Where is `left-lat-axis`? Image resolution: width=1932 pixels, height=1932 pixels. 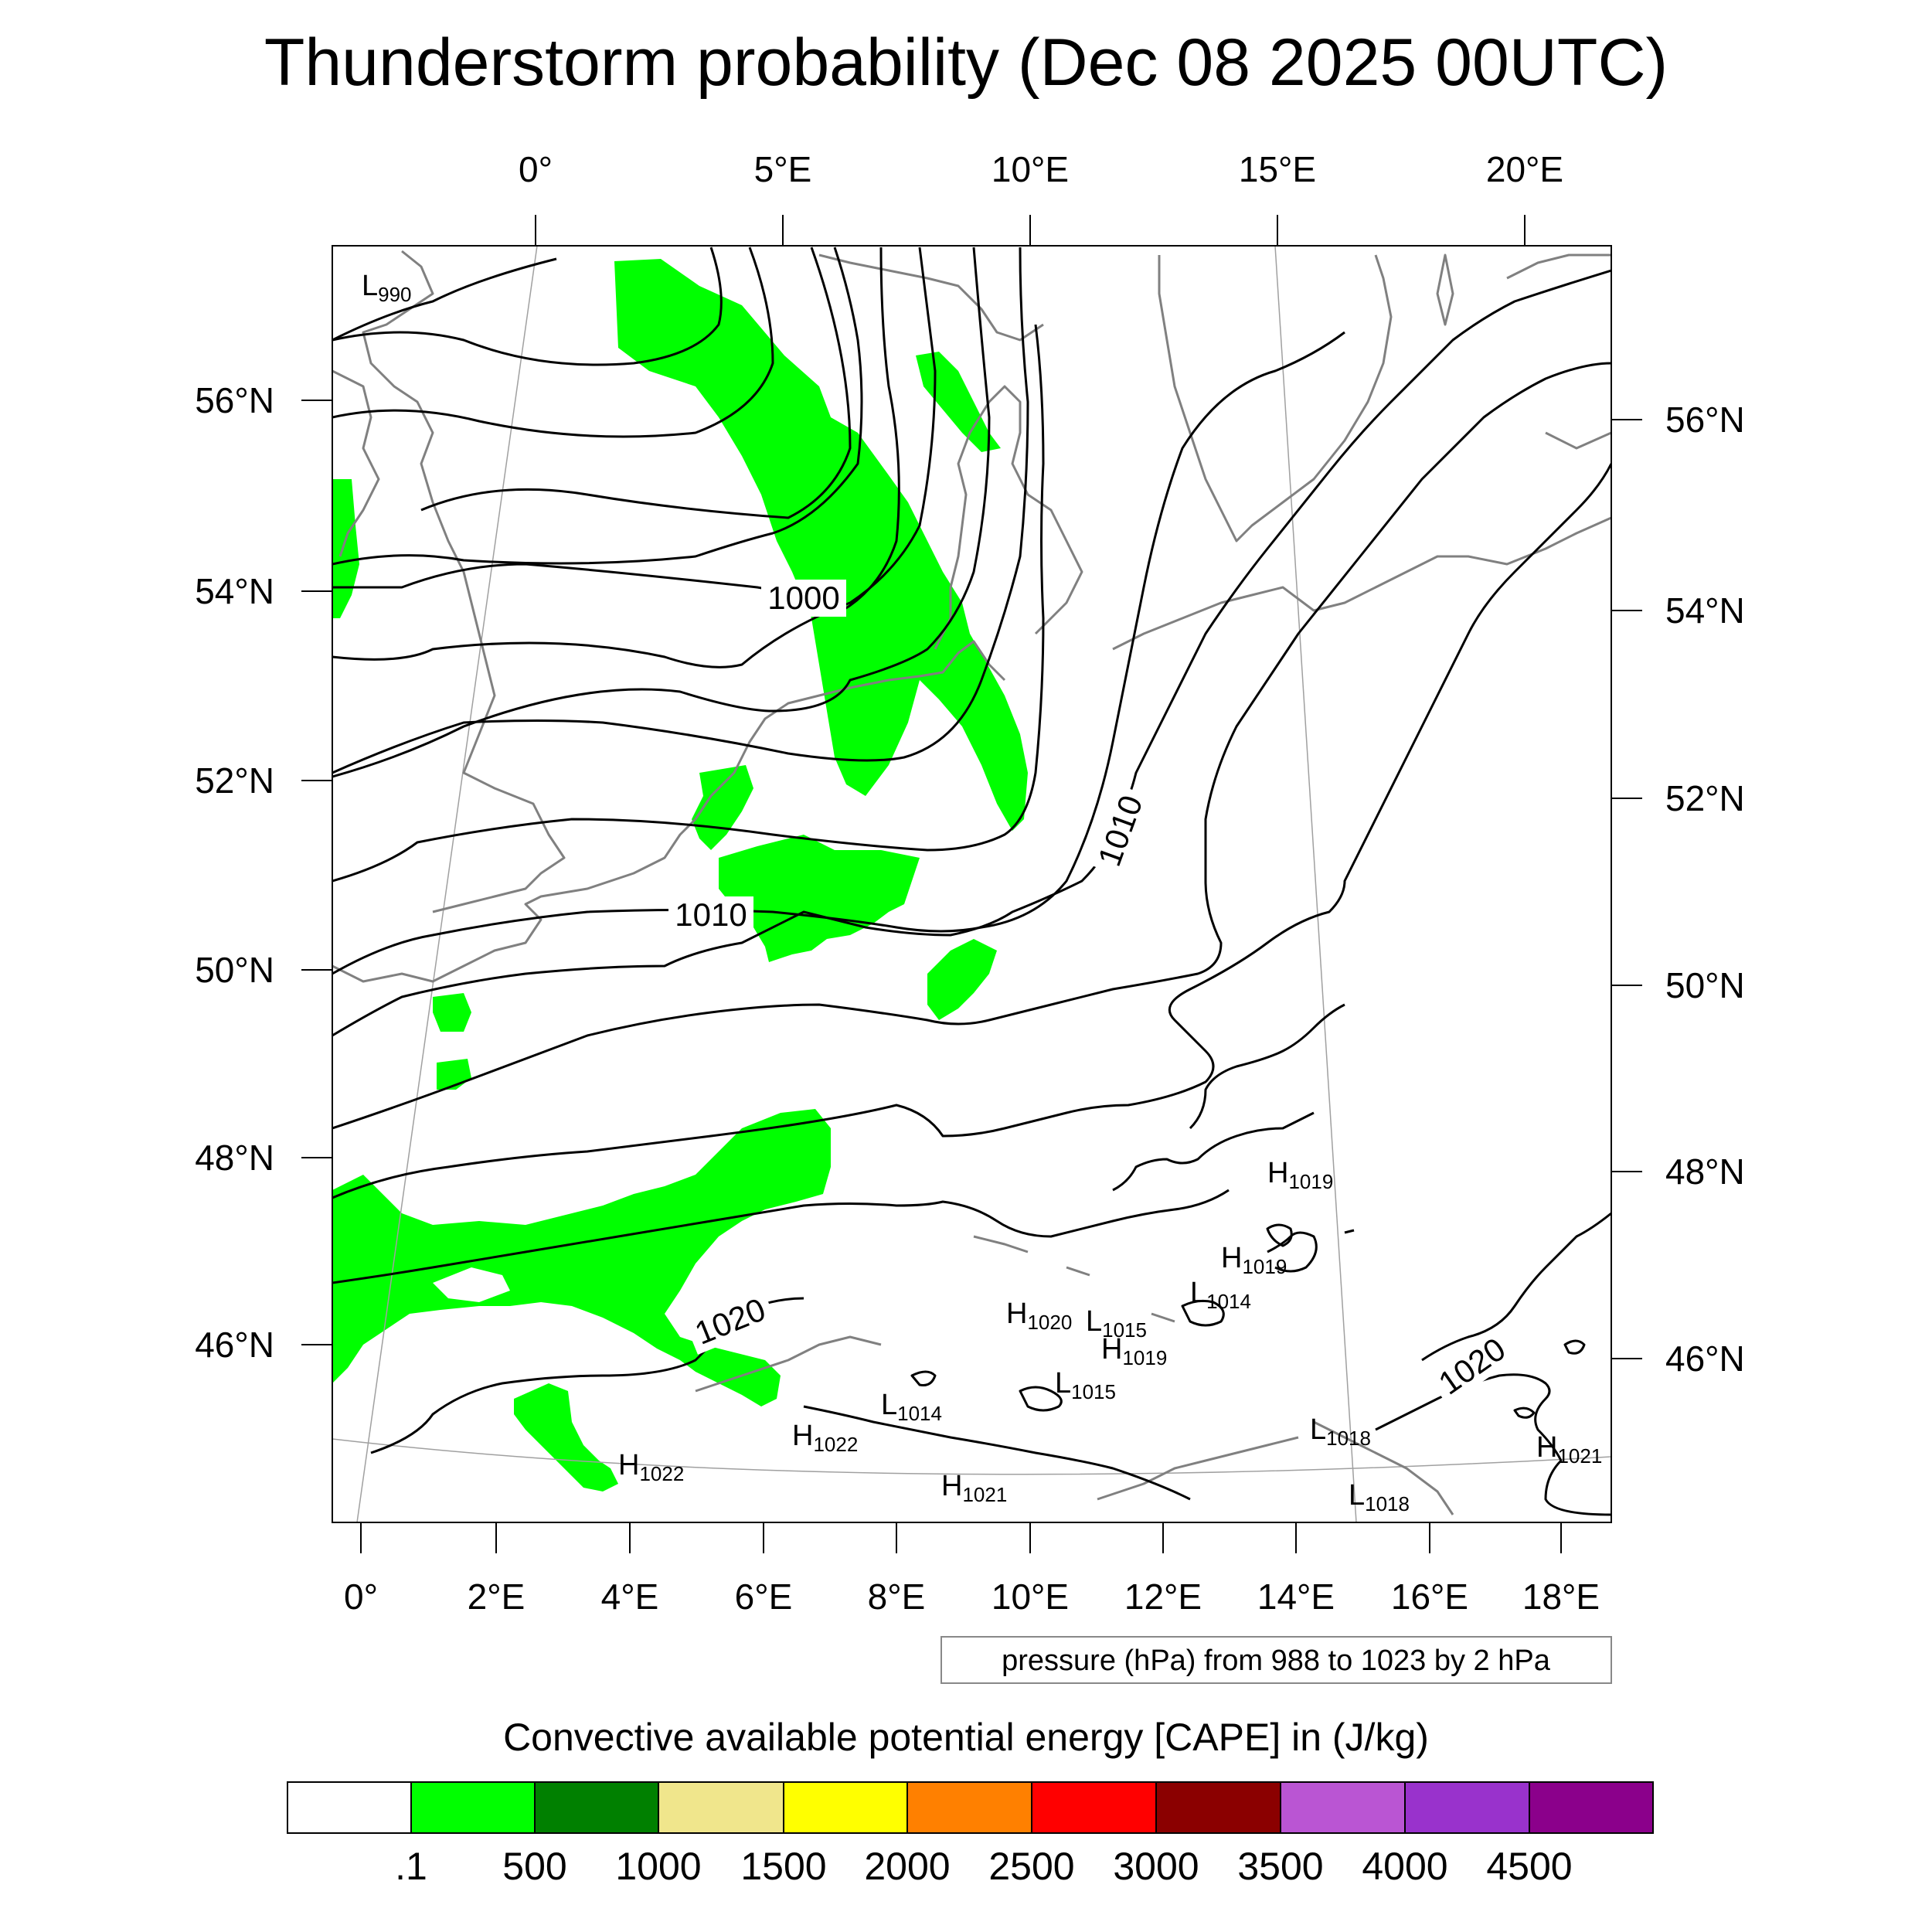
left-lat-axis is located at coordinates (316, 872).